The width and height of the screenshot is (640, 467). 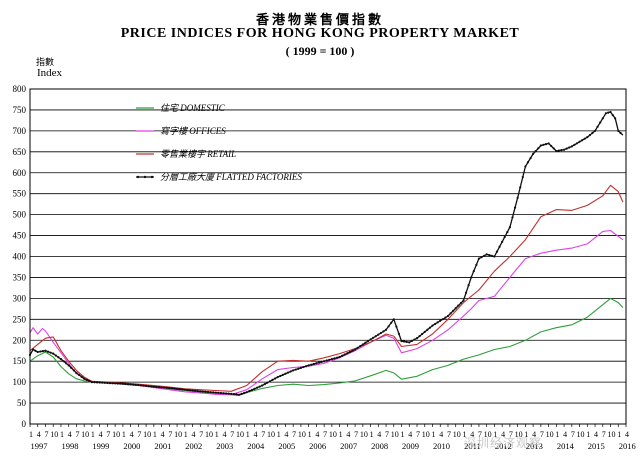 What do you see at coordinates (472, 446) in the screenshot?
I see `x-year-label: 2011` at bounding box center [472, 446].